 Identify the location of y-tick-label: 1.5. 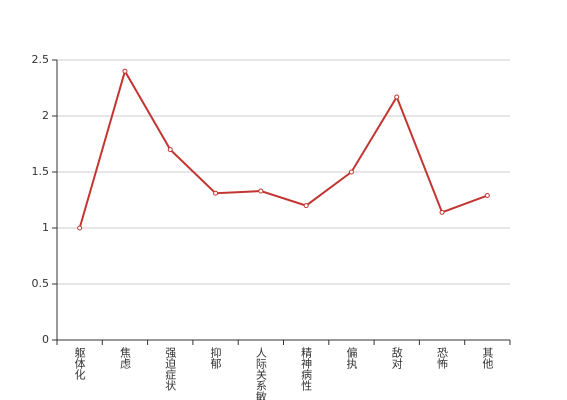
(41, 171).